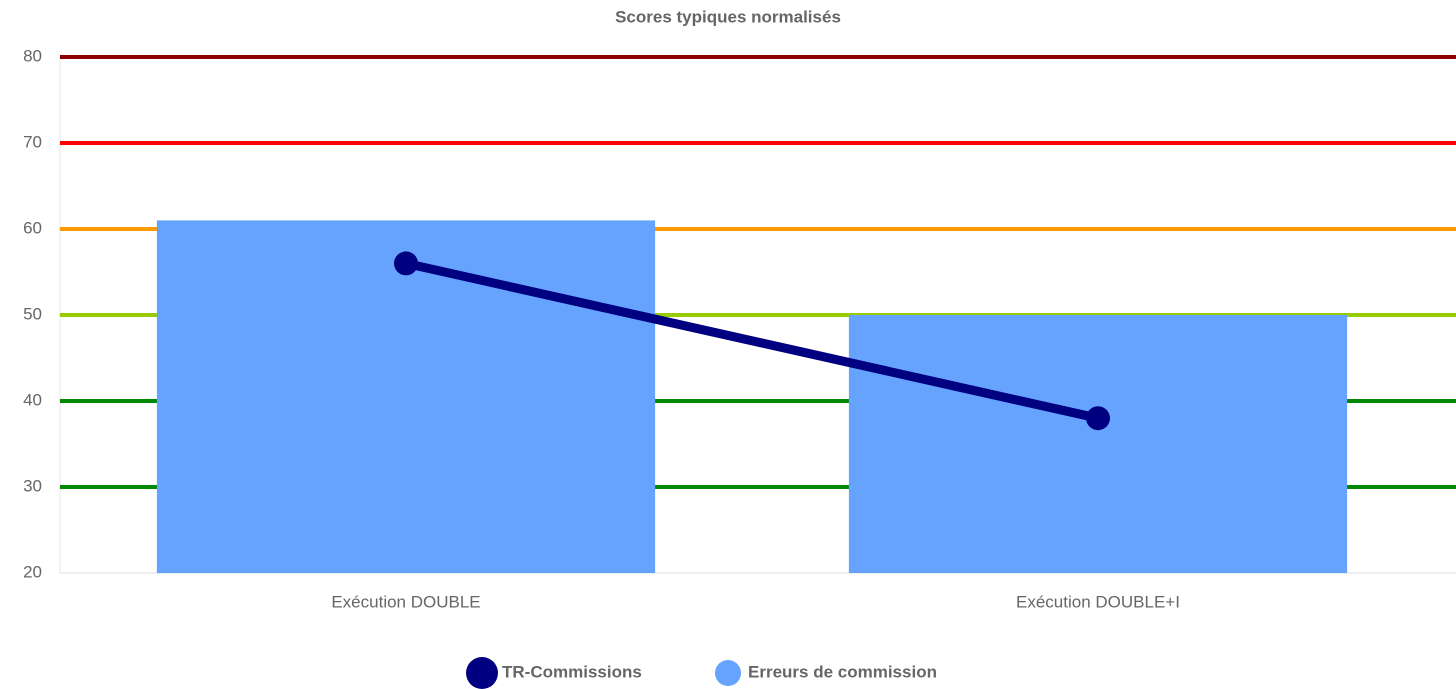 Image resolution: width=1456 pixels, height=689 pixels. I want to click on y-tick-label: 80, so click(32, 55).